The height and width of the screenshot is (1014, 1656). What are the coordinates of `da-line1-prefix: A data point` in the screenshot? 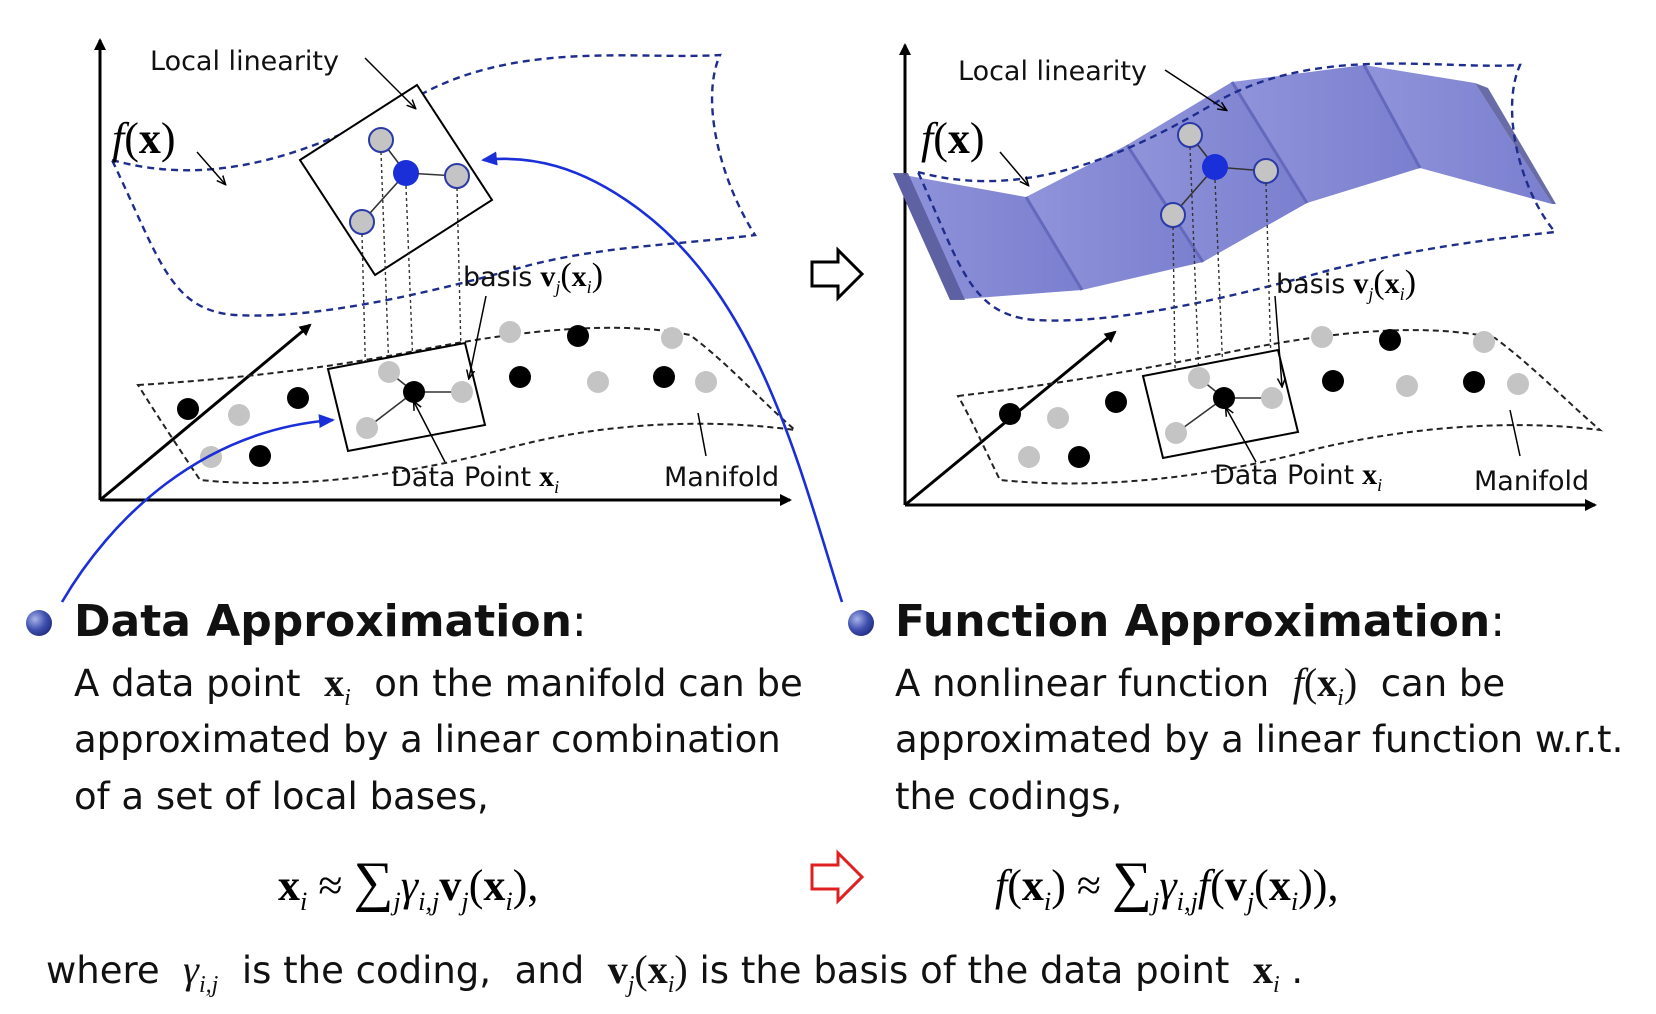 It's located at (187, 683).